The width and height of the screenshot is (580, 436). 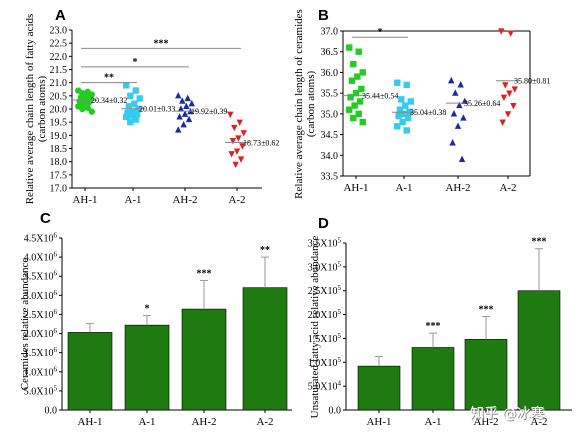 What do you see at coordinates (261, 142) in the screenshot?
I see `mean-label-a-2: 18.73±0.62` at bounding box center [261, 142].